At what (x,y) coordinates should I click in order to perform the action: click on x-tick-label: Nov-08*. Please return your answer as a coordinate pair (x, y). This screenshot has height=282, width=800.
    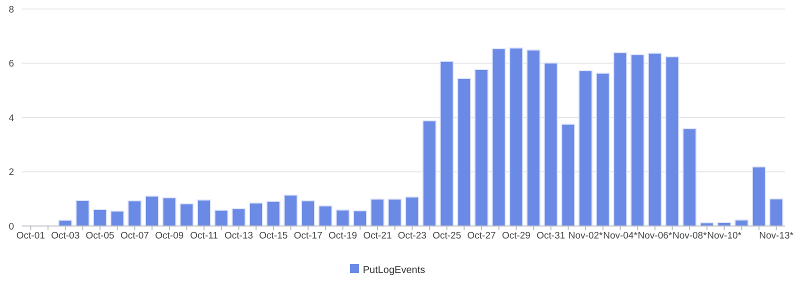
    Looking at the image, I should click on (690, 236).